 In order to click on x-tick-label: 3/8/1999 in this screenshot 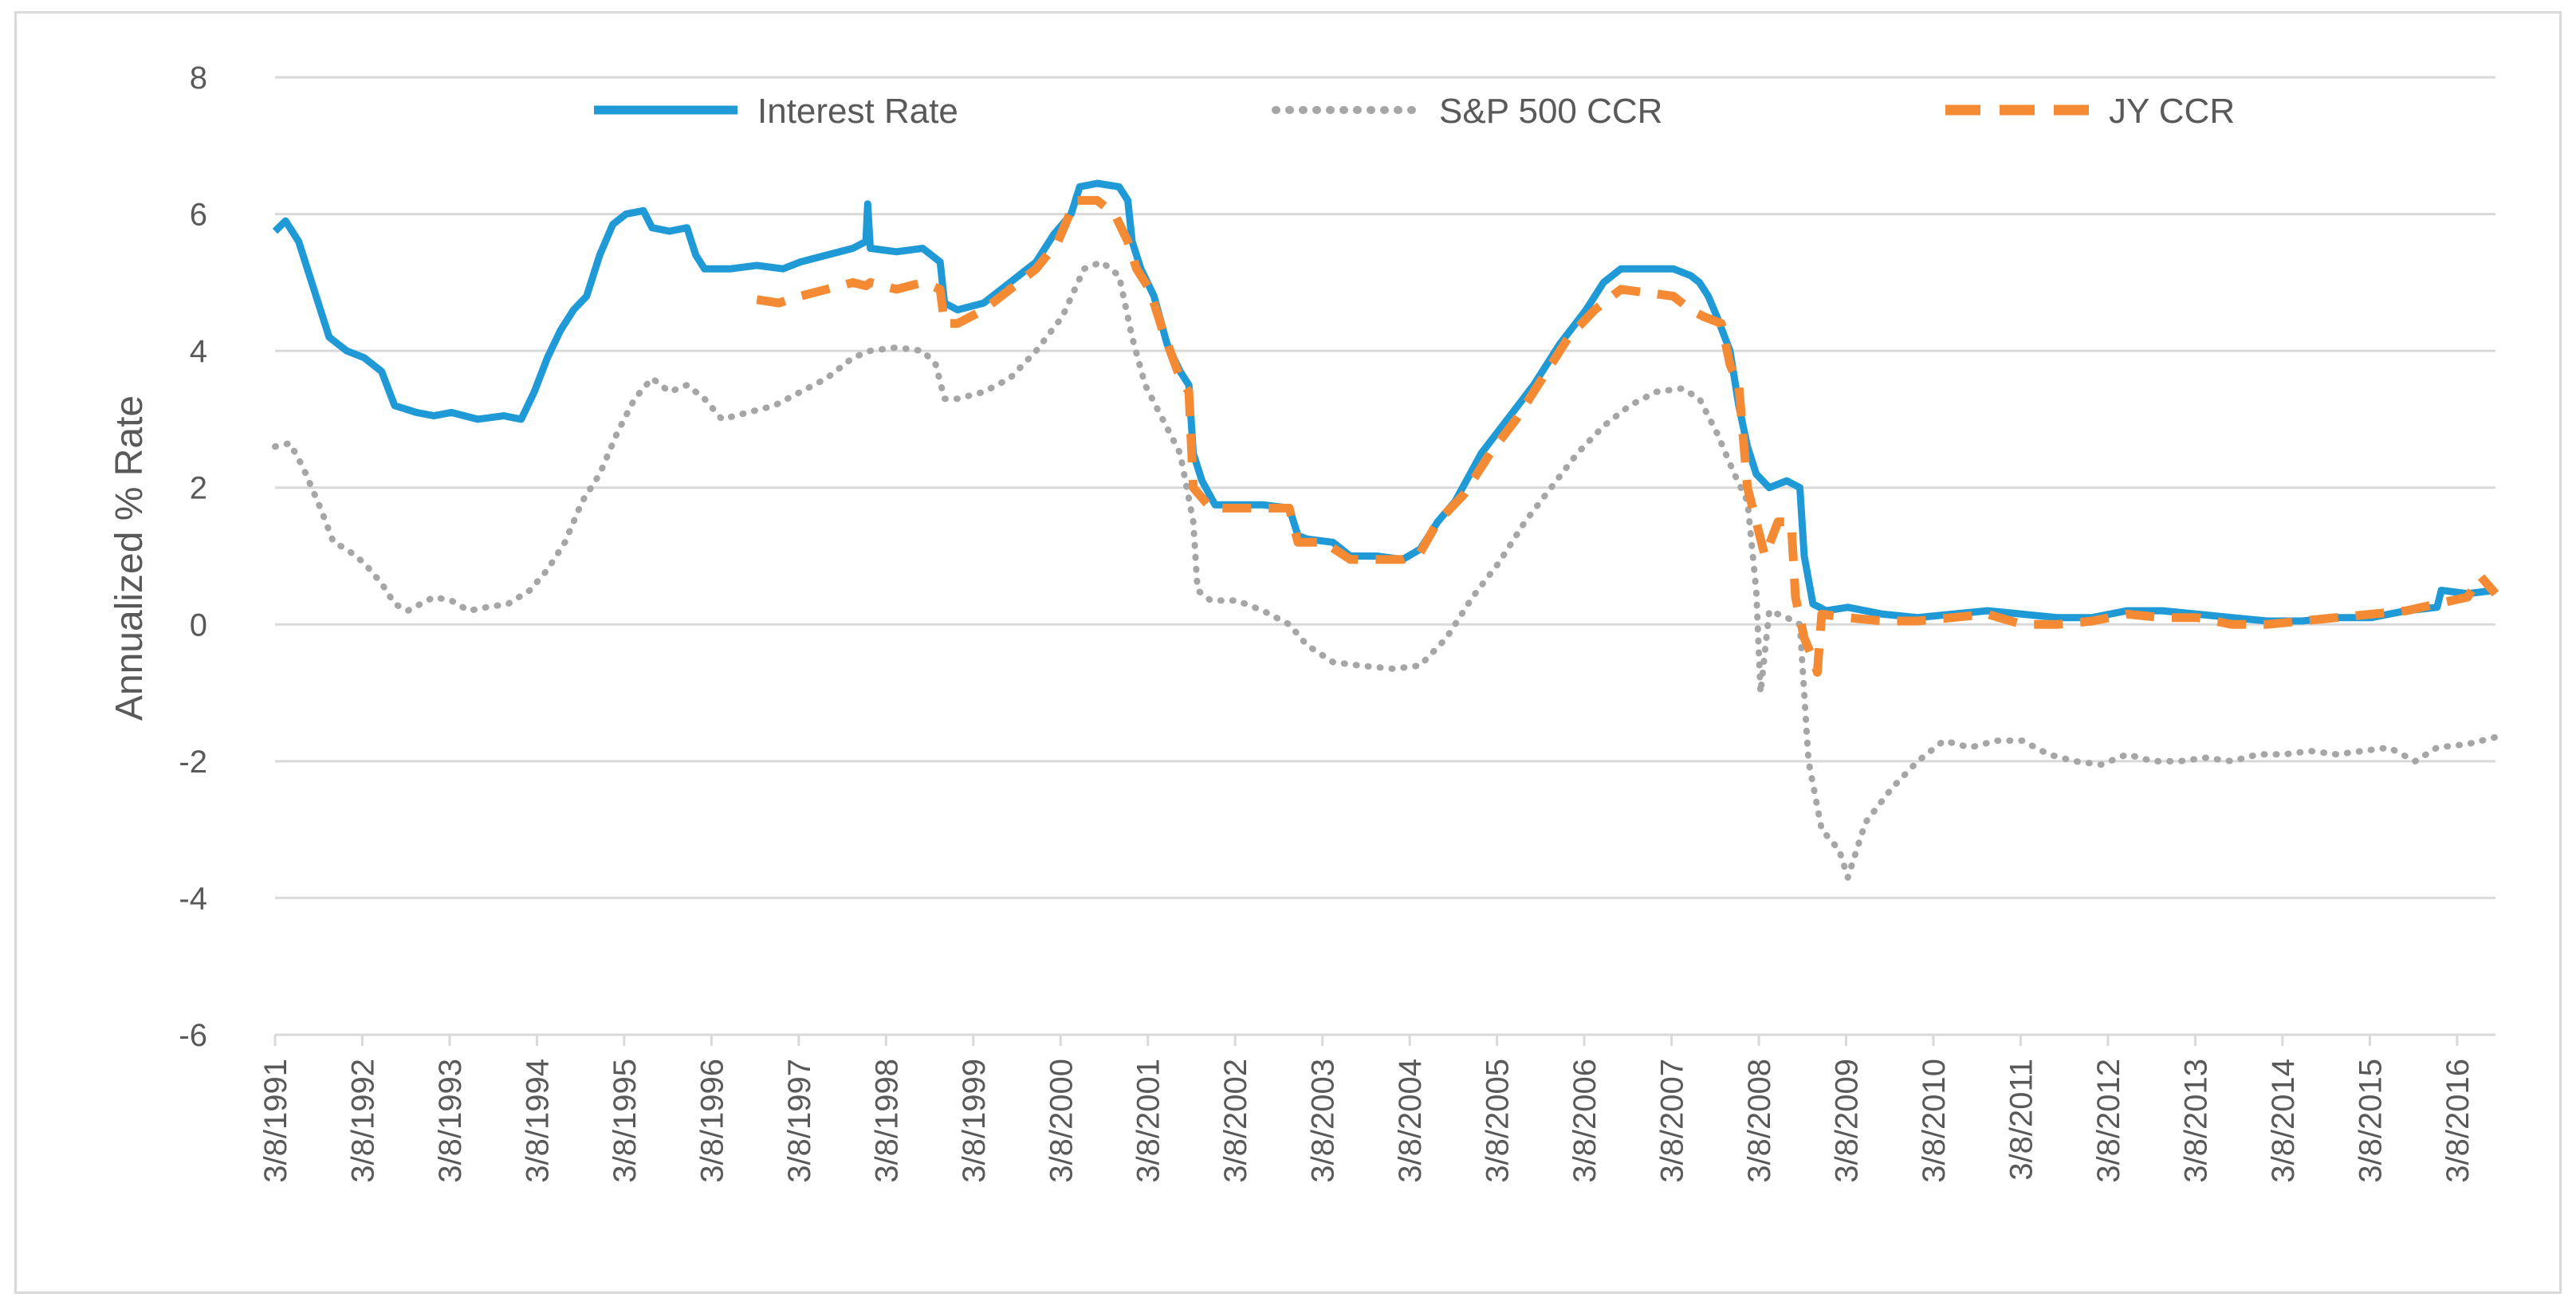, I will do `click(975, 1121)`.